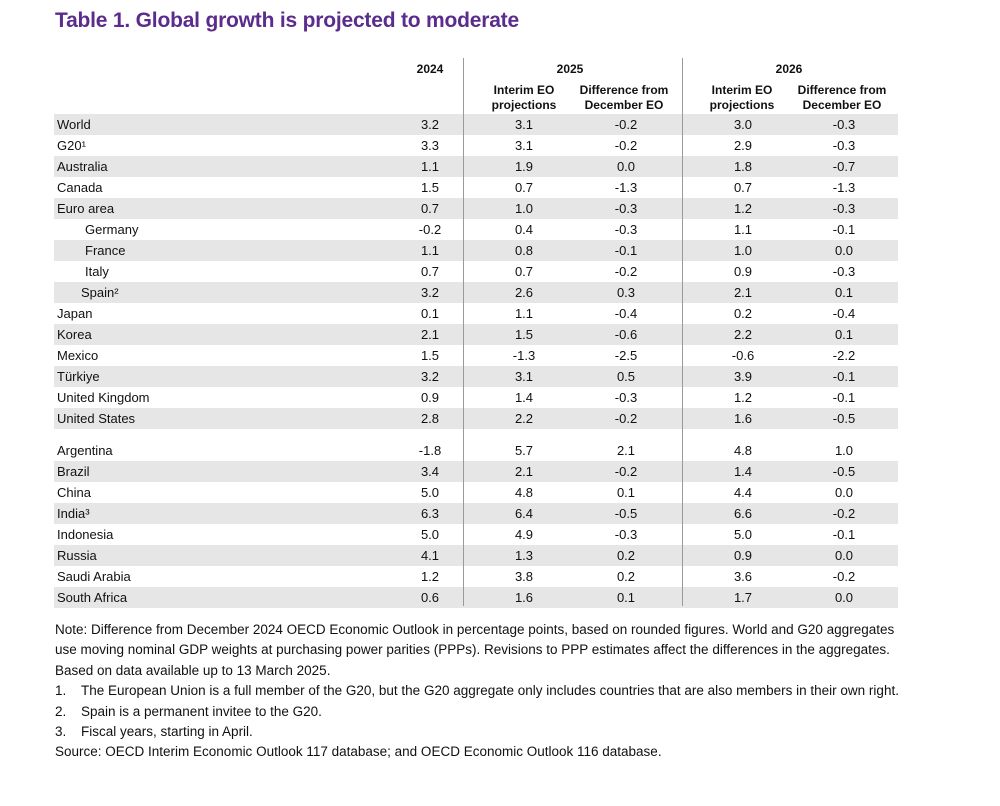 This screenshot has height=806, width=1000. What do you see at coordinates (92, 597) in the screenshot?
I see `row-label: South Africa` at bounding box center [92, 597].